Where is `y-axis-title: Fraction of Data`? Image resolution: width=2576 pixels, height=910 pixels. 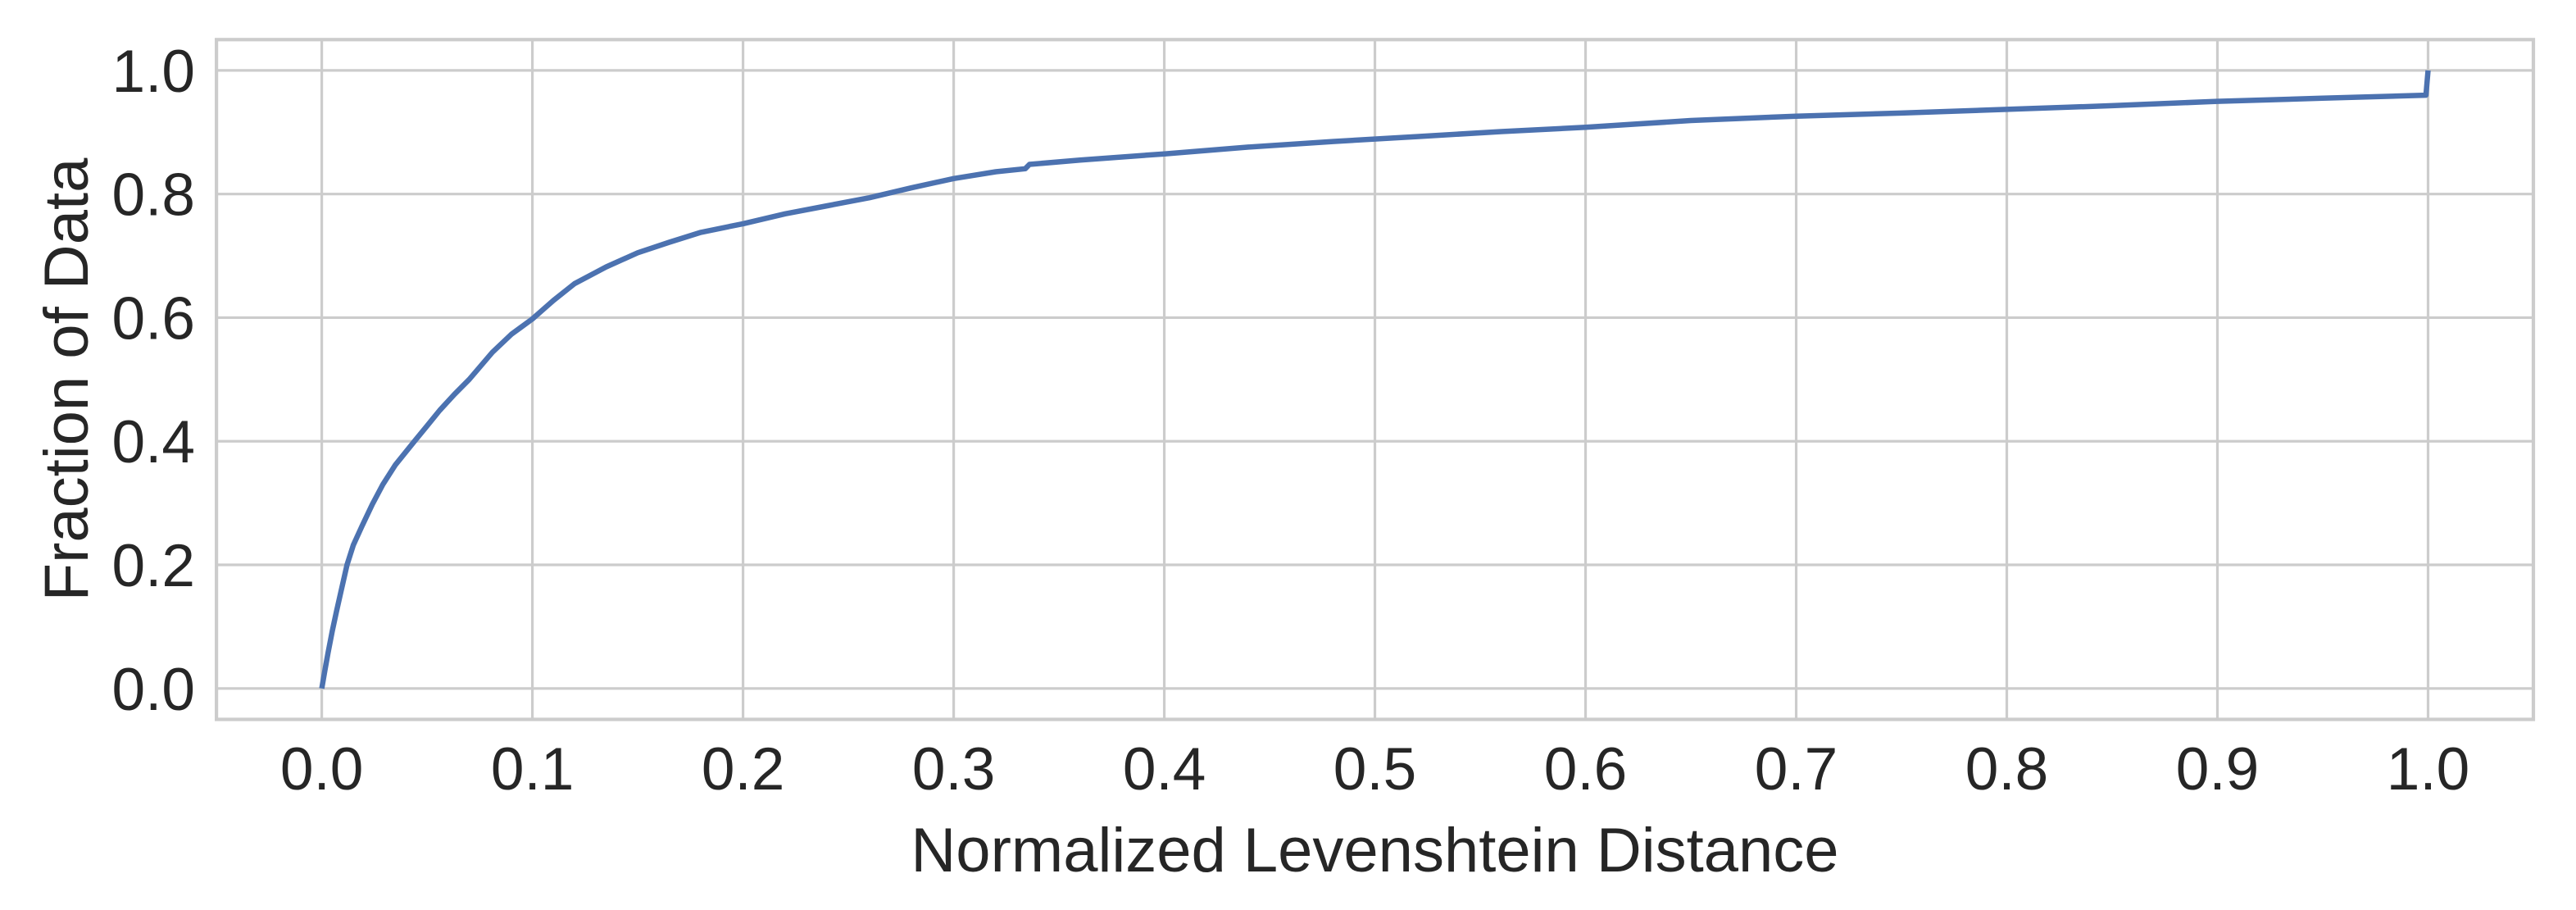 y-axis-title: Fraction of Data is located at coordinates (67, 379).